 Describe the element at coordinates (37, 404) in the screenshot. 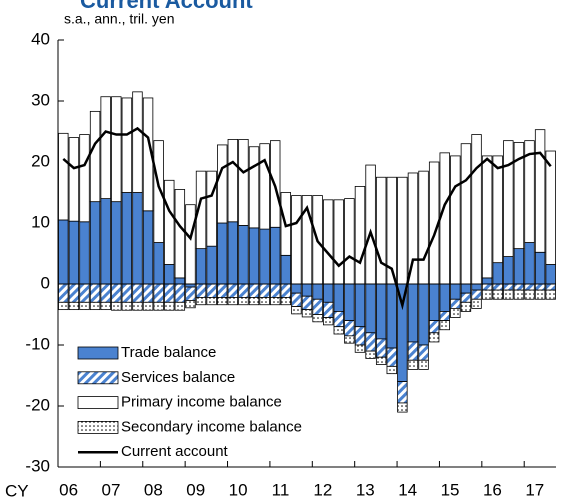

I see `y-tick-label: -20` at that location.